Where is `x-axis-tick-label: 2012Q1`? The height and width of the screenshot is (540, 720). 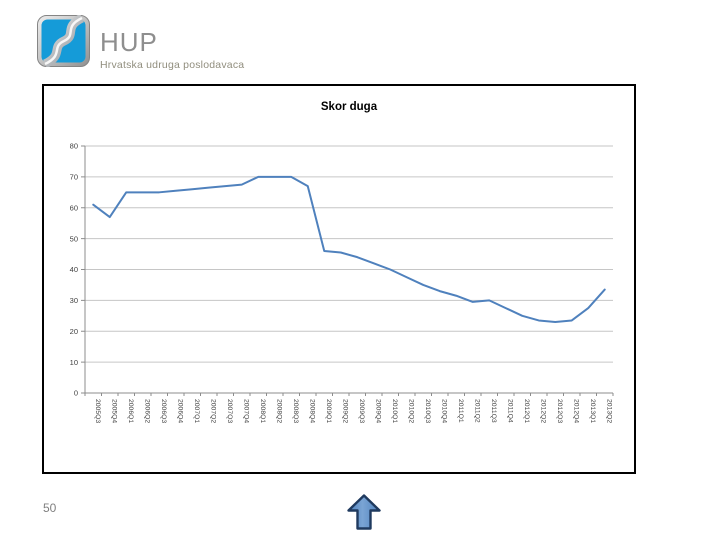 x-axis-tick-label: 2012Q1 is located at coordinates (526, 411).